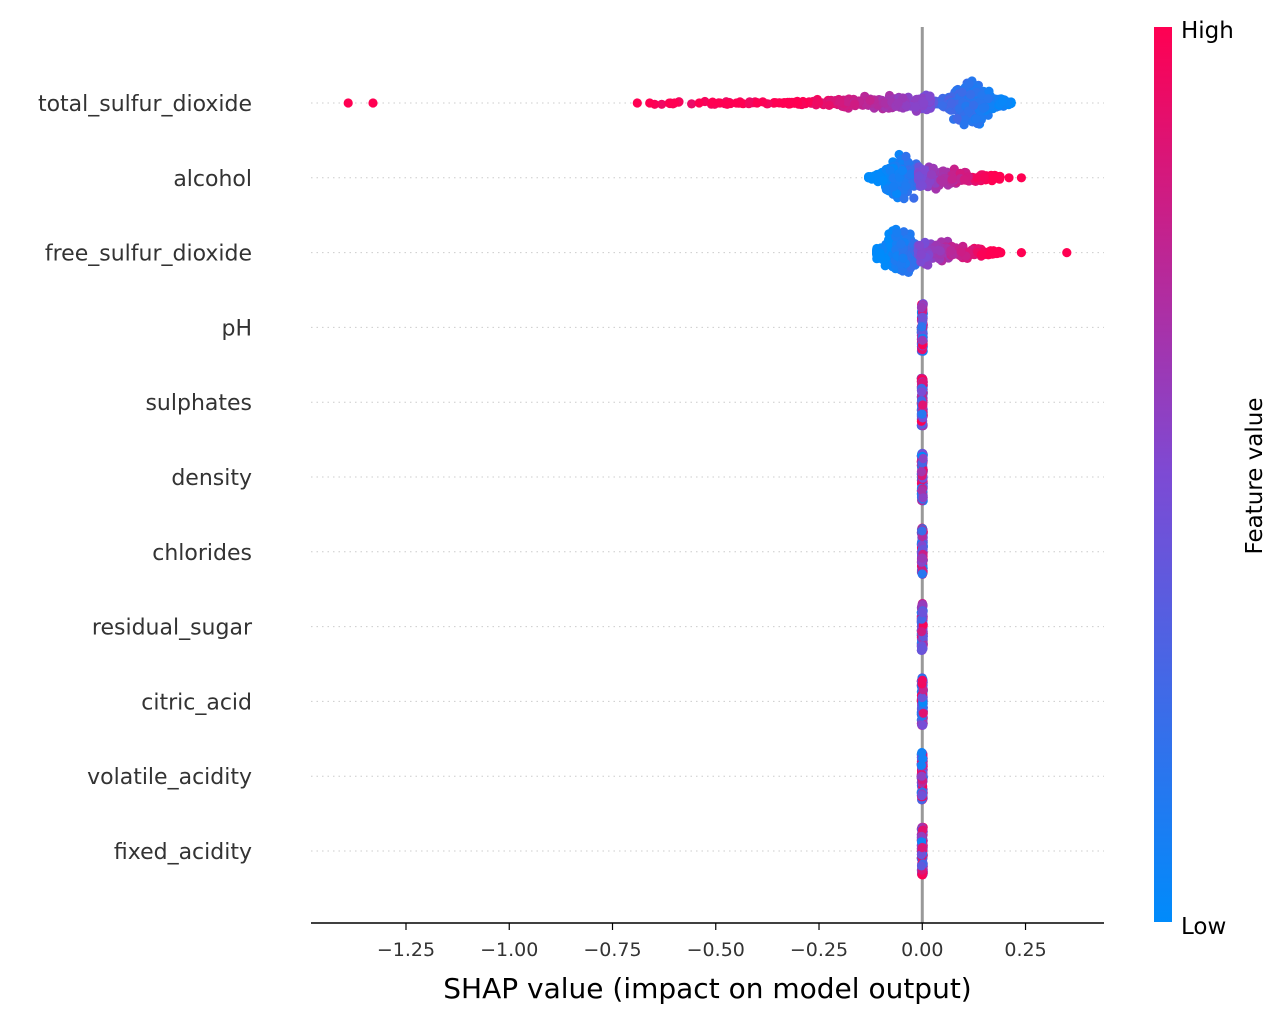 Image resolution: width=1287 pixels, height=1023 pixels. What do you see at coordinates (922, 950) in the screenshot?
I see `x-tick-label: 0.00` at bounding box center [922, 950].